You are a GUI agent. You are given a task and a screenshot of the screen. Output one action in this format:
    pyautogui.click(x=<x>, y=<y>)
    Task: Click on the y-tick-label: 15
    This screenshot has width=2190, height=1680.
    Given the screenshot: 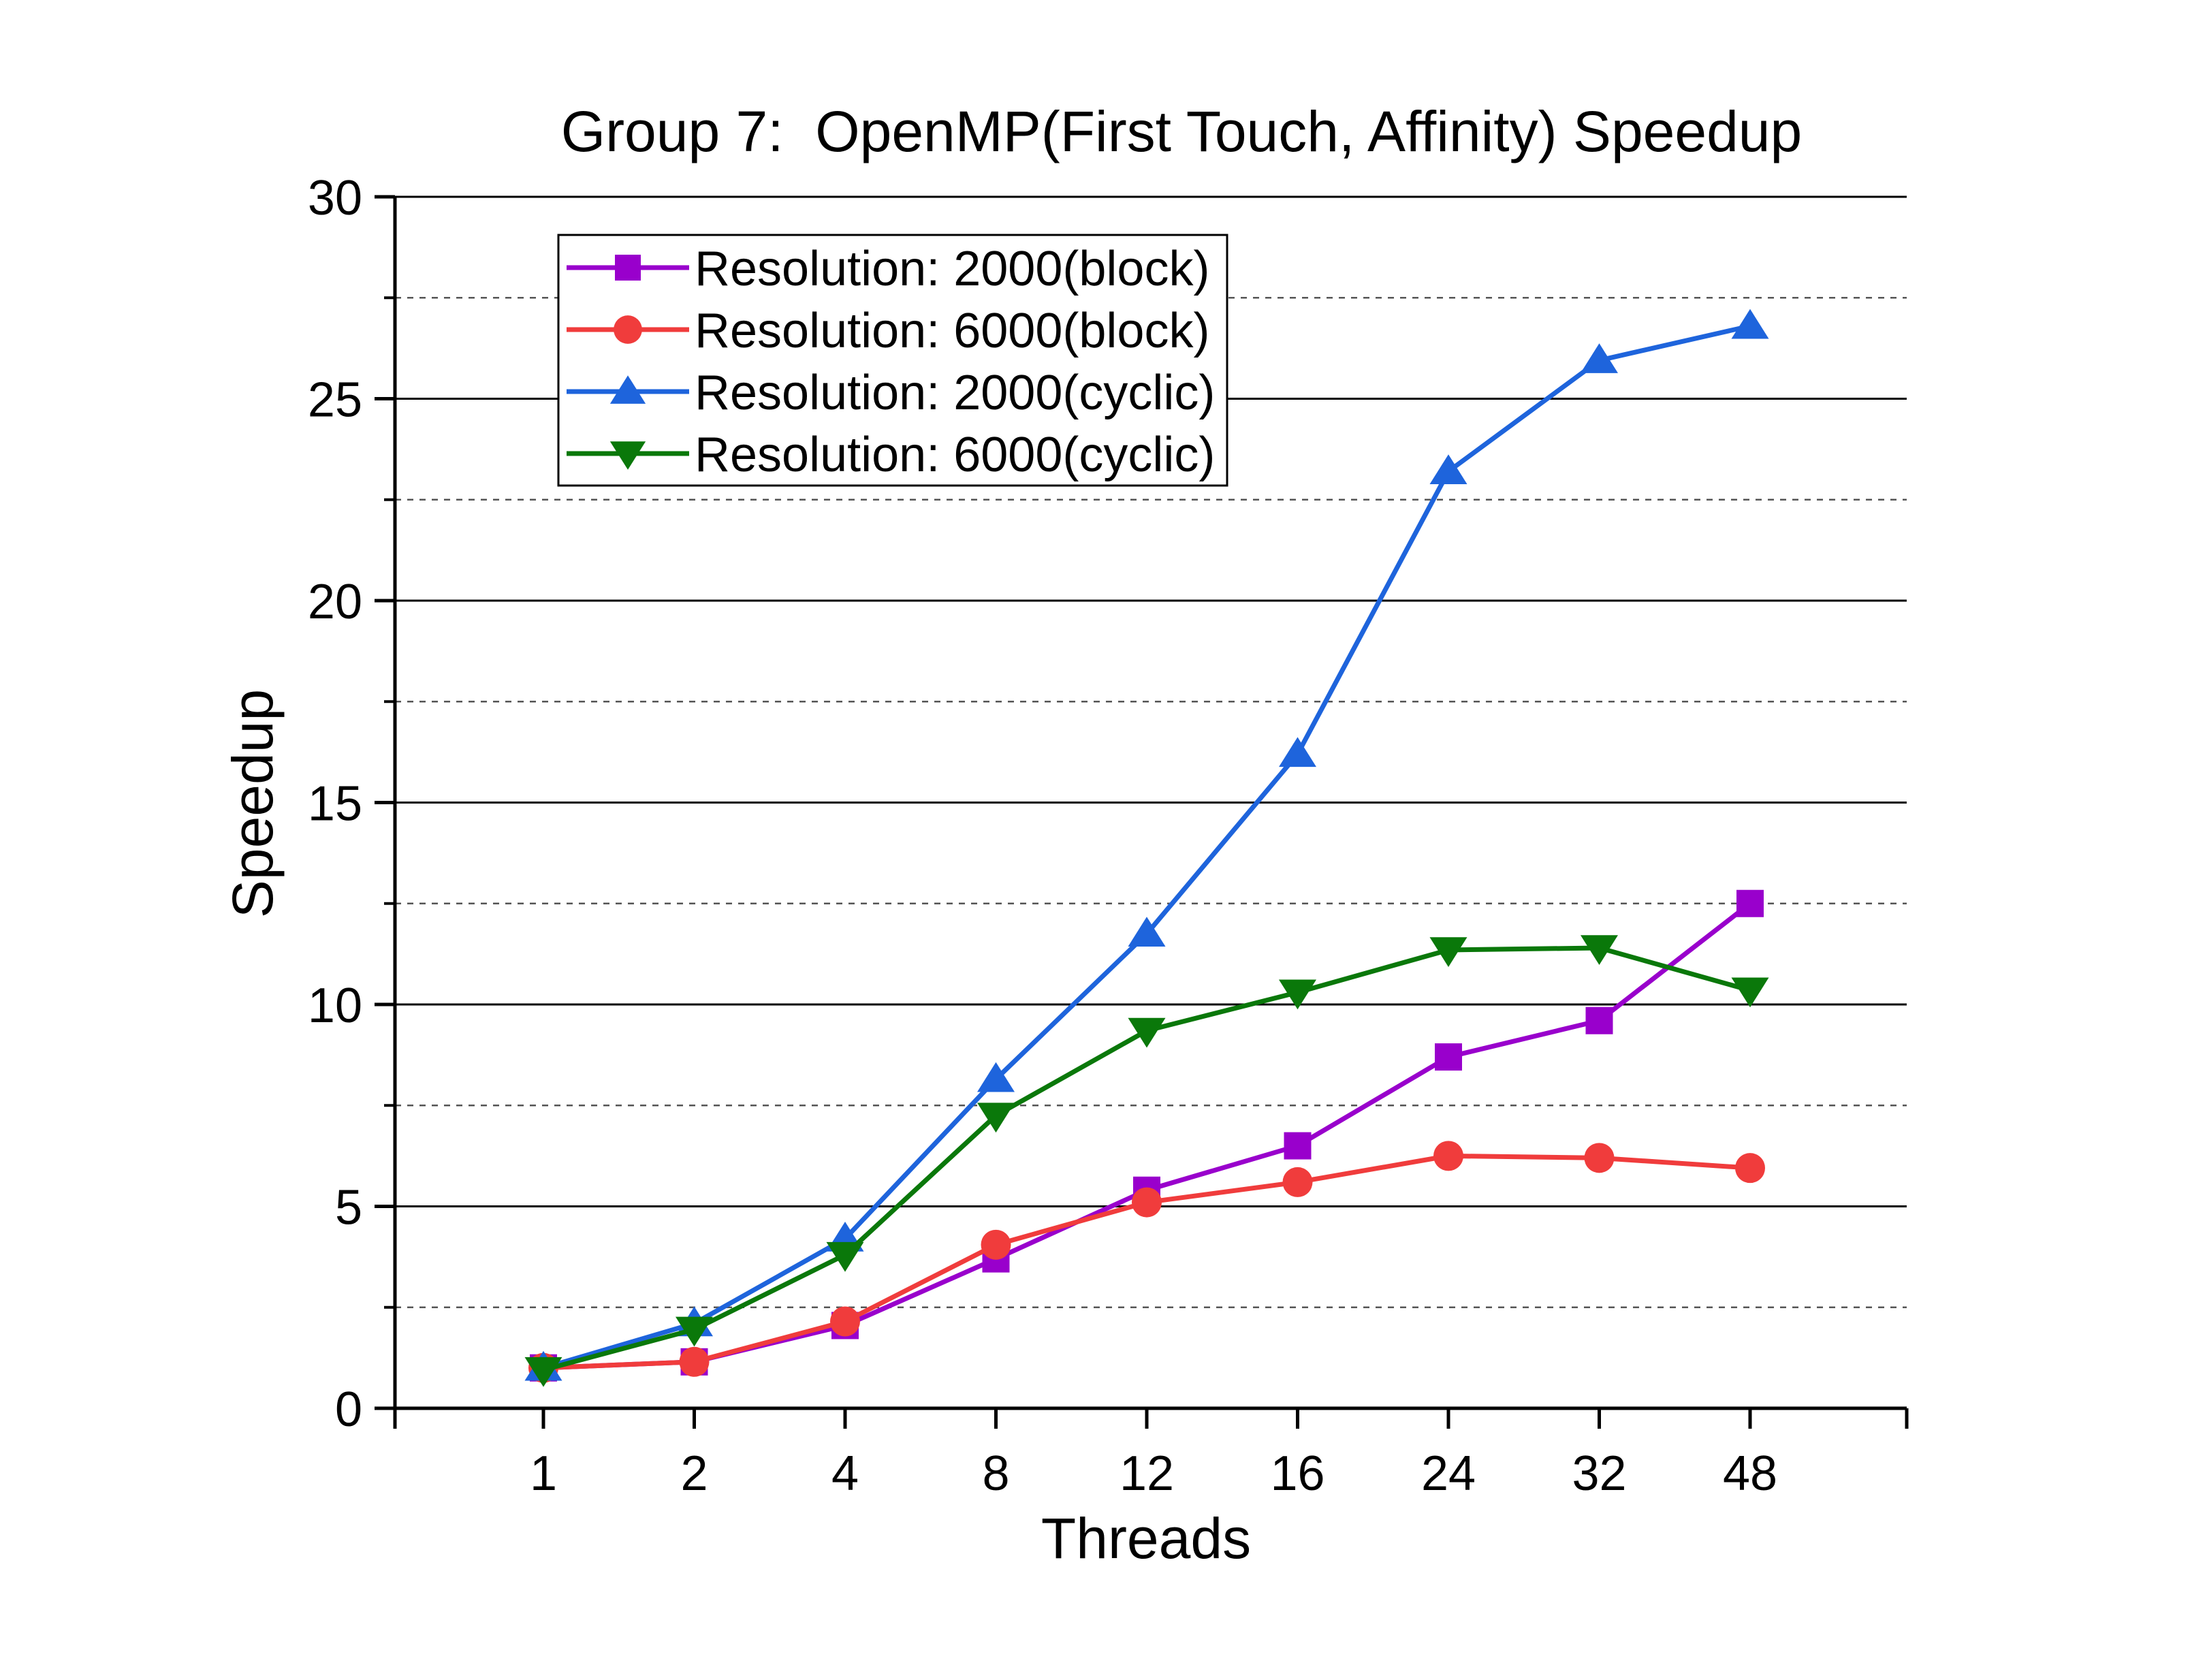 What is the action you would take?
    pyautogui.click(x=335, y=804)
    